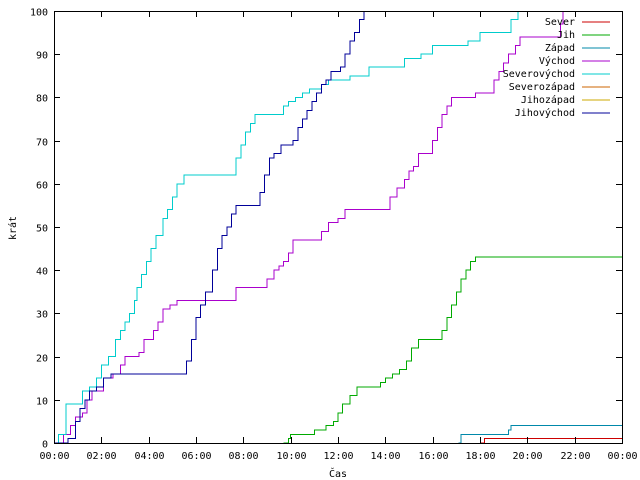  What do you see at coordinates (338, 456) in the screenshot?
I see `x-tick-label: 12:00` at bounding box center [338, 456].